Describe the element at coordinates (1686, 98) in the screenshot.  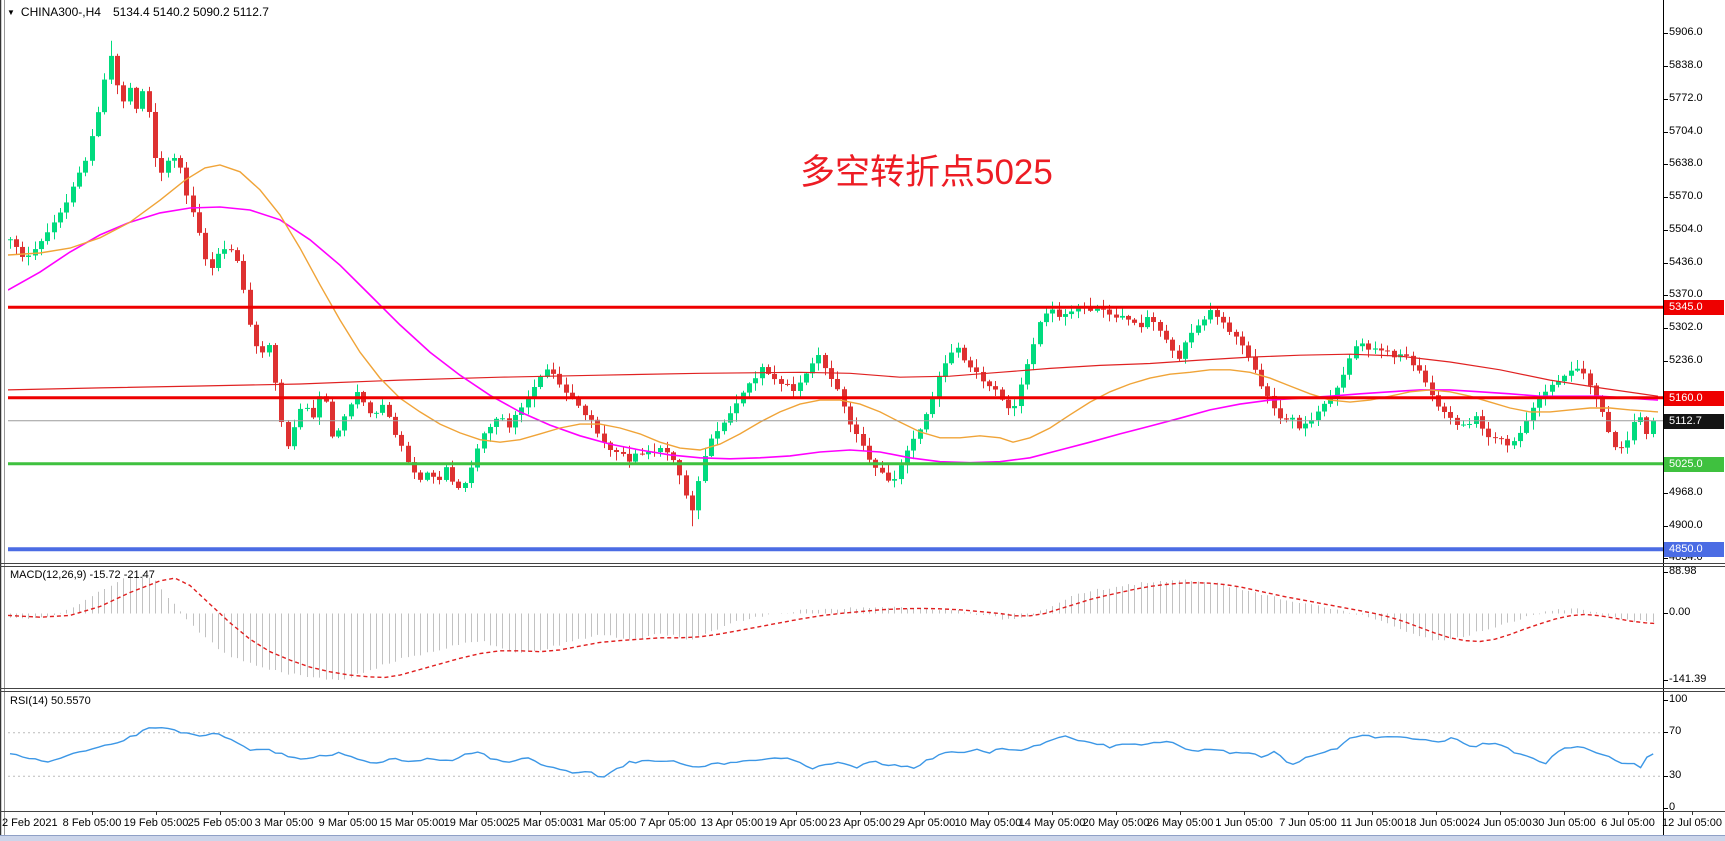
I see `price-axis-label: 5772.0` at that location.